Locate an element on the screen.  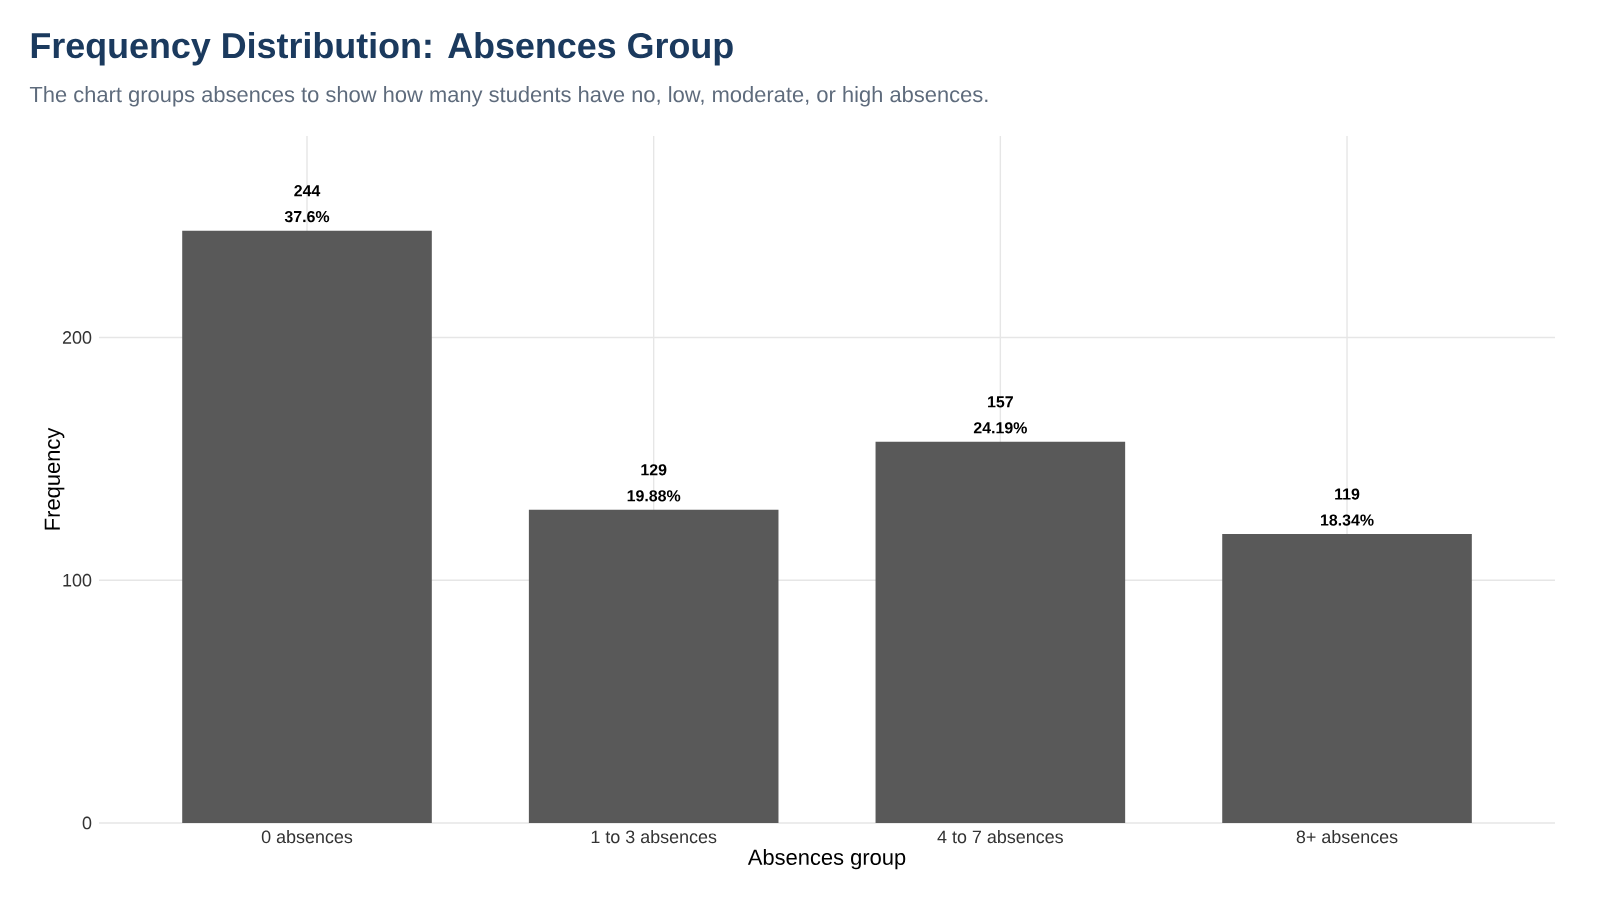
y-tick-label: 0 is located at coordinates (87, 823).